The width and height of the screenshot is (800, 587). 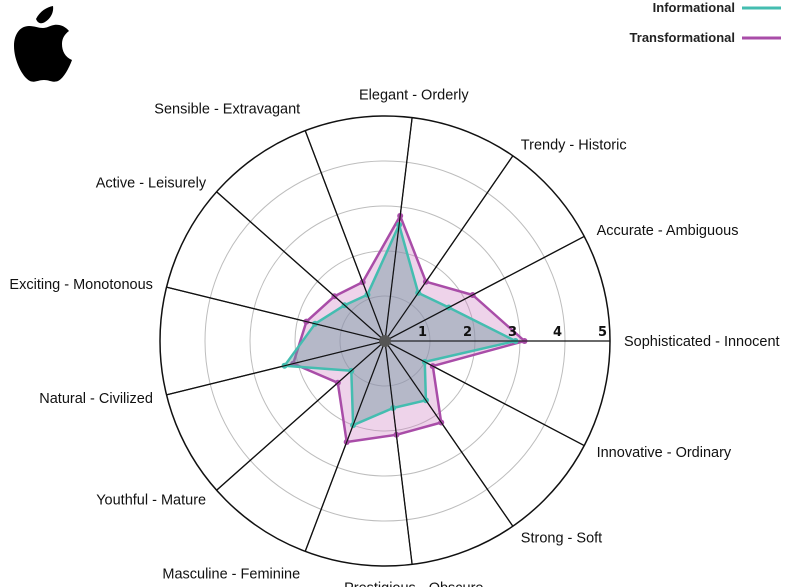 I want to click on axis-label: Natural - Civilized, so click(x=96, y=399).